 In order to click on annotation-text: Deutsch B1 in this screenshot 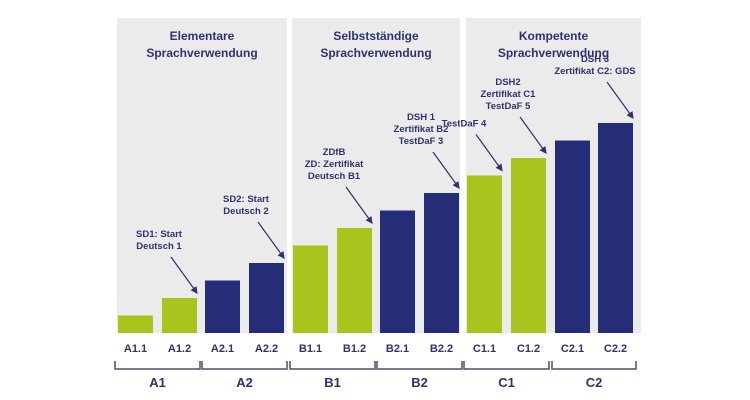, I will do `click(334, 176)`.